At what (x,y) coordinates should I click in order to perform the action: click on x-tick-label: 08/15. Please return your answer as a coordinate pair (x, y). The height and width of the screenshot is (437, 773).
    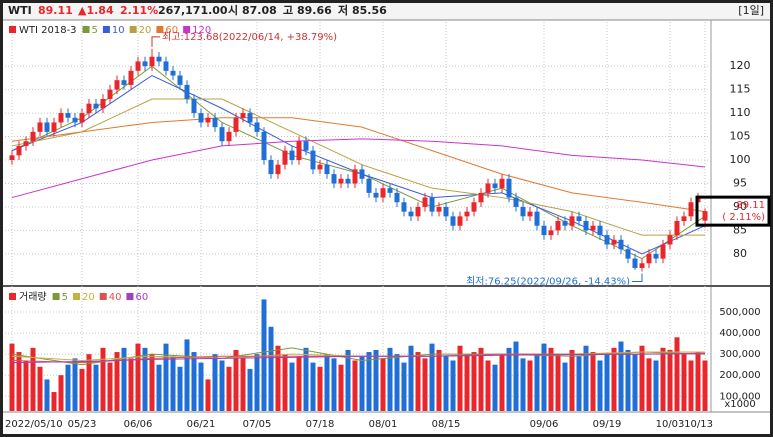
    Looking at the image, I should click on (446, 424).